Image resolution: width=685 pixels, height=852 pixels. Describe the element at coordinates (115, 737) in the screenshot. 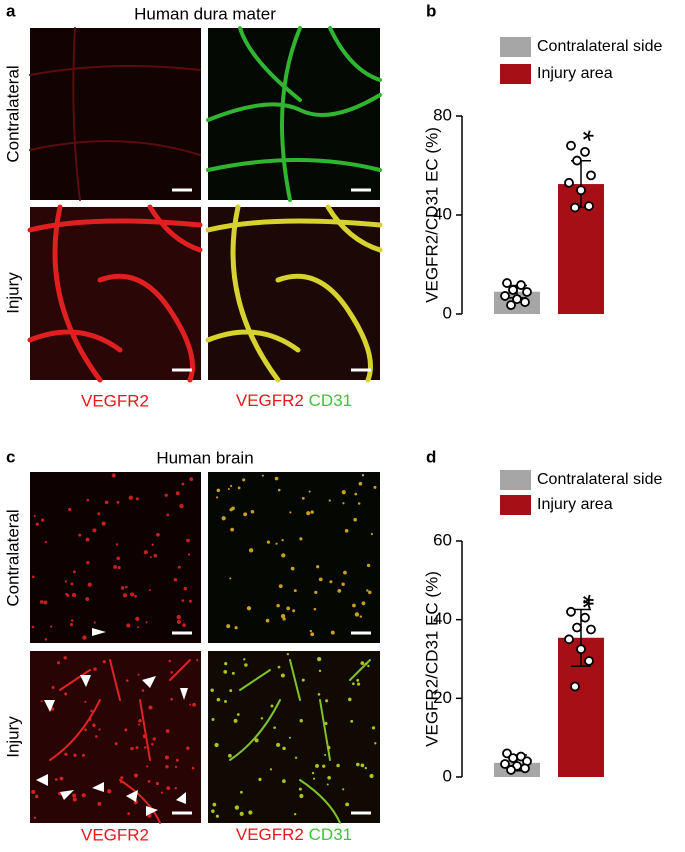

I see `image` at that location.